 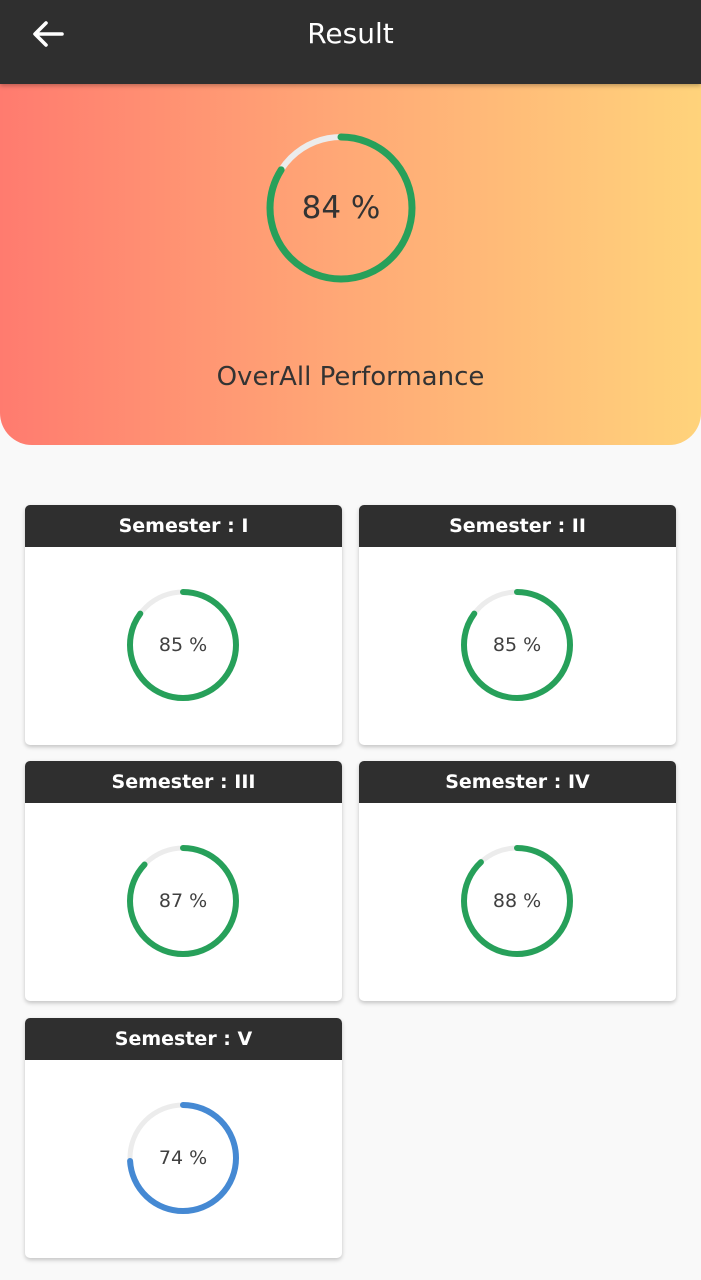 What do you see at coordinates (183, 782) in the screenshot?
I see `semester-title: Semester : III` at bounding box center [183, 782].